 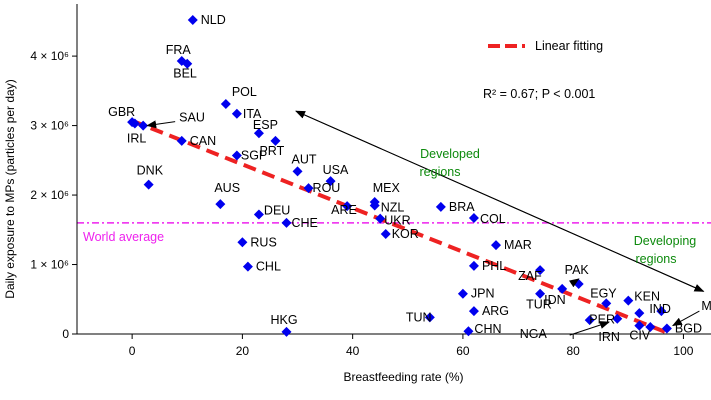 What do you see at coordinates (468, 331) in the screenshot?
I see `data-point-chn` at bounding box center [468, 331].